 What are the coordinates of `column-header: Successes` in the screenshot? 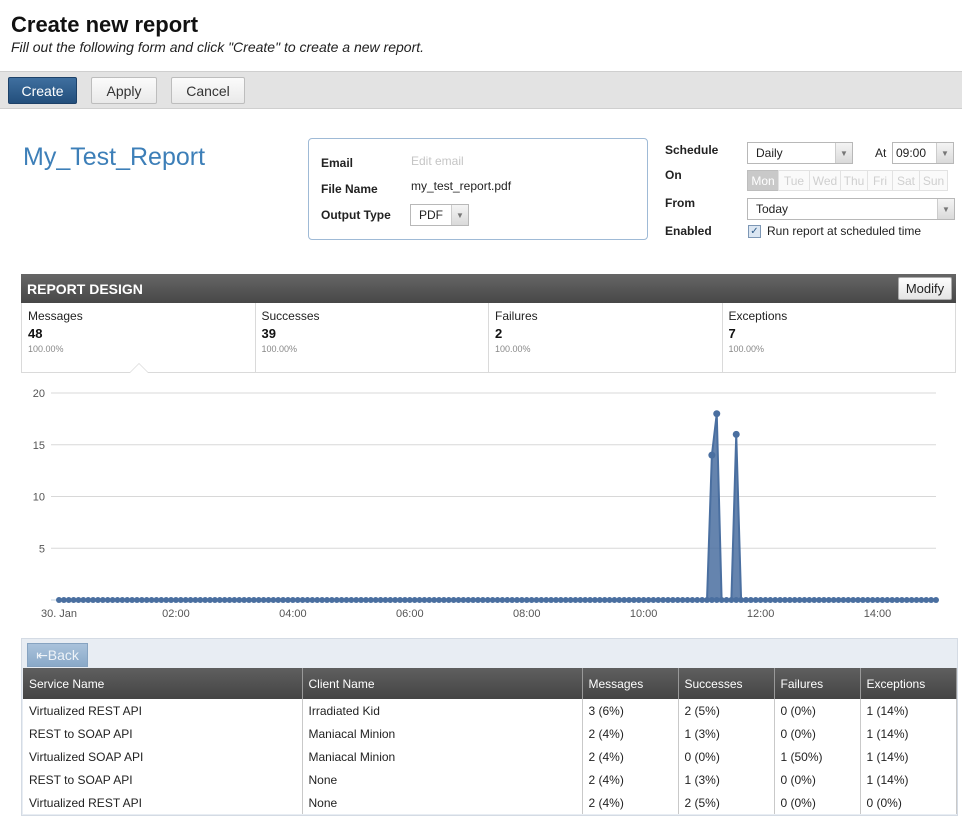 It's located at (726, 683).